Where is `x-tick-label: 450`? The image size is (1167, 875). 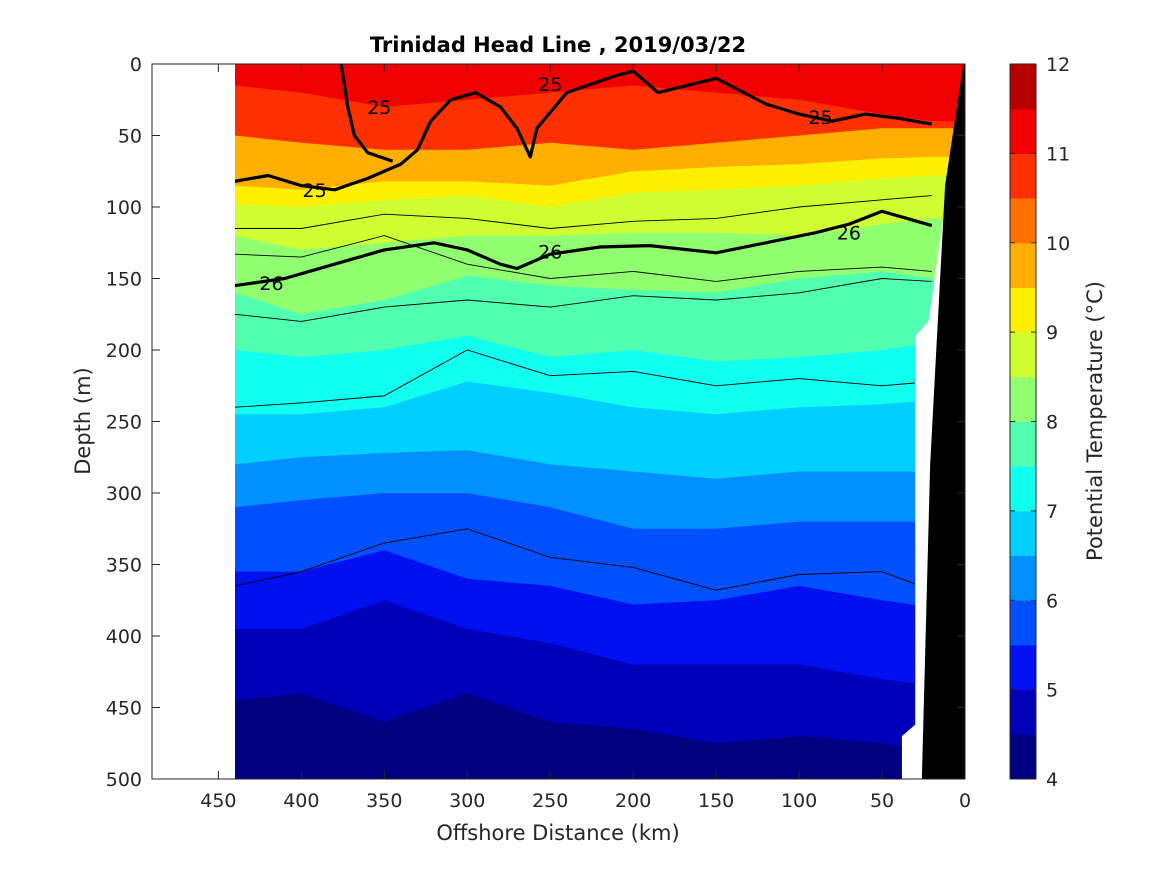 x-tick-label: 450 is located at coordinates (218, 801).